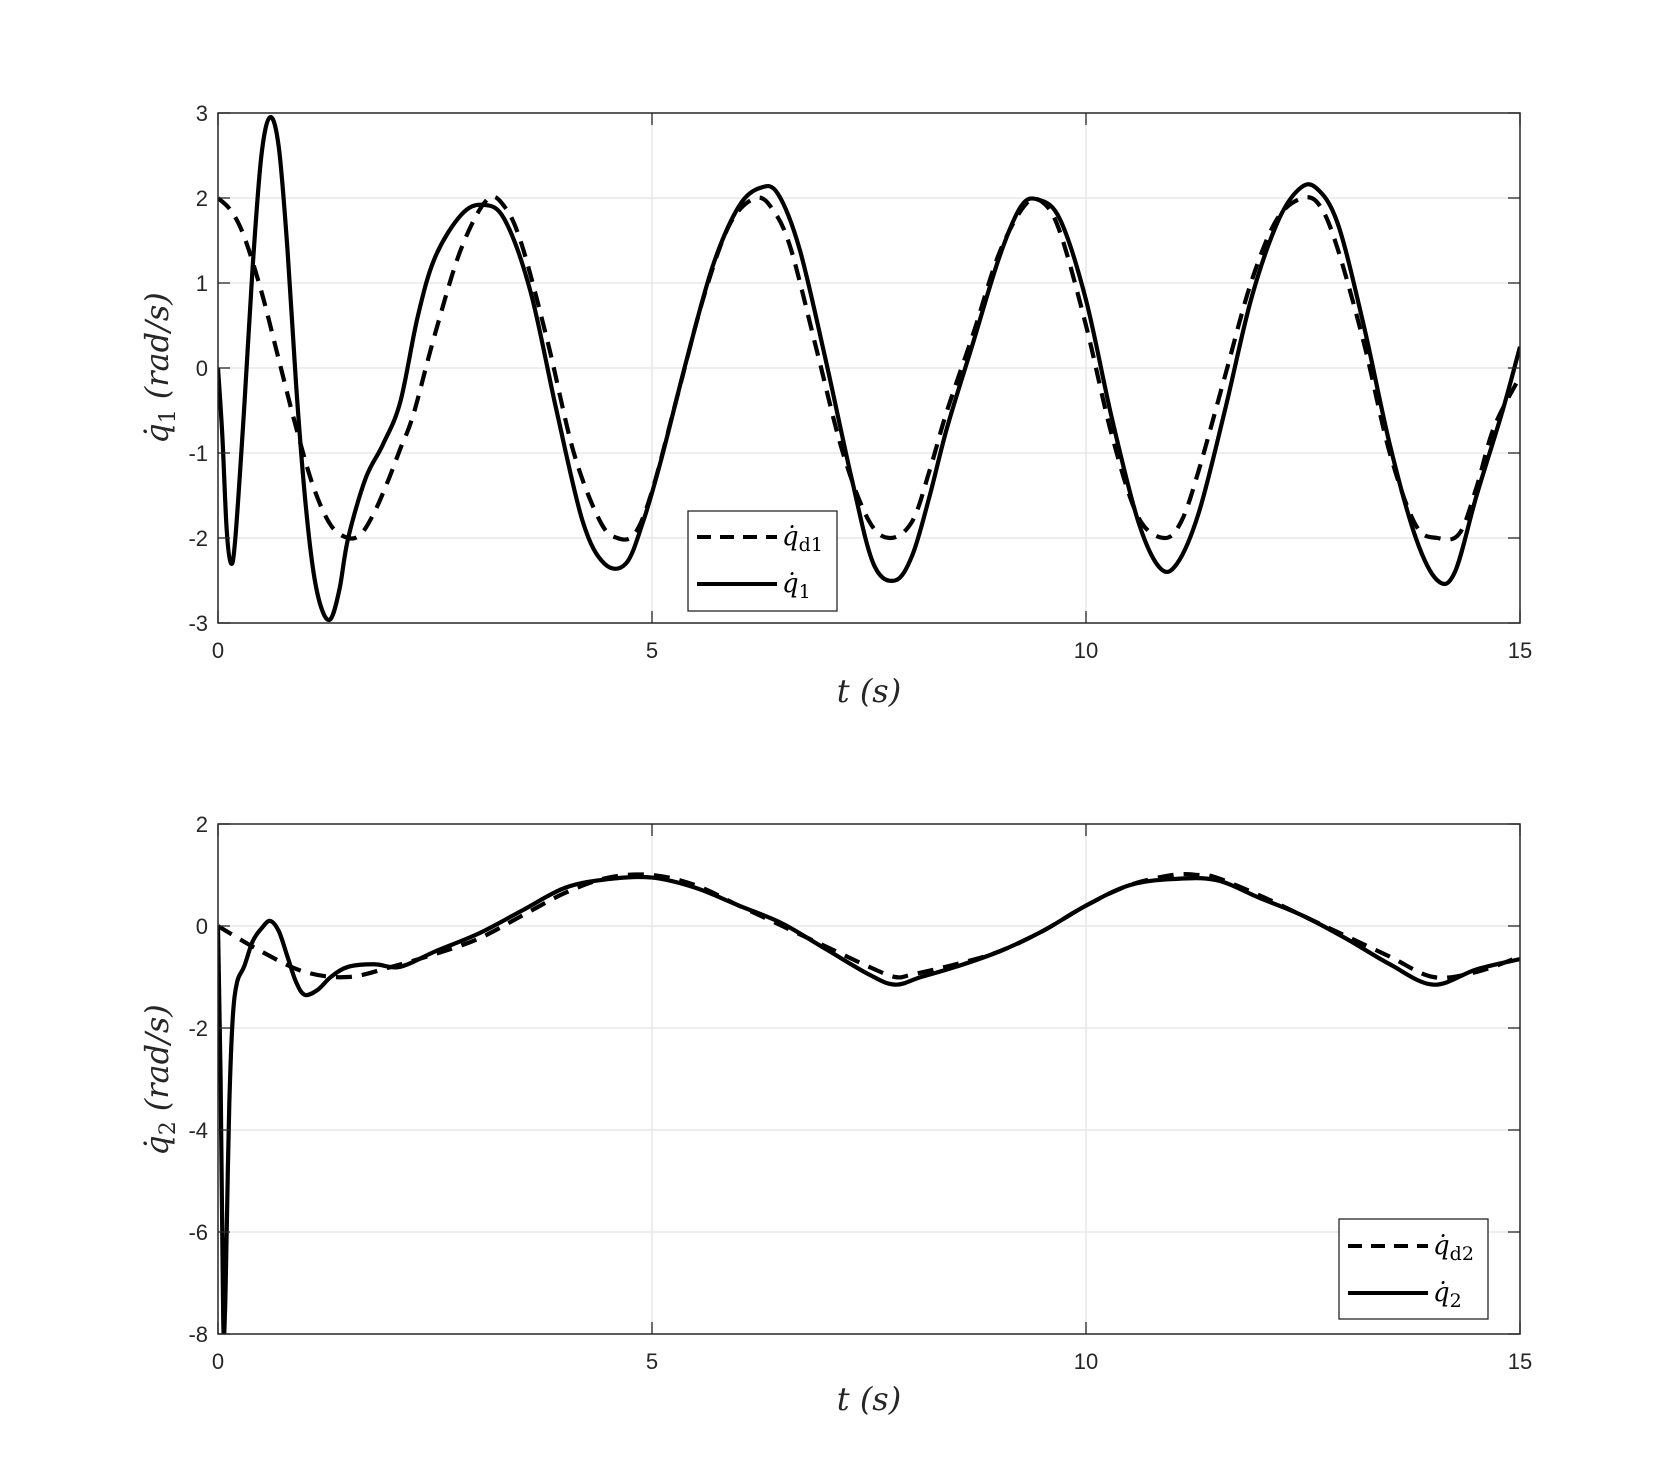 The height and width of the screenshot is (1482, 1661). What do you see at coordinates (202, 113) in the screenshot?
I see `top-y-tick-label: 3` at bounding box center [202, 113].